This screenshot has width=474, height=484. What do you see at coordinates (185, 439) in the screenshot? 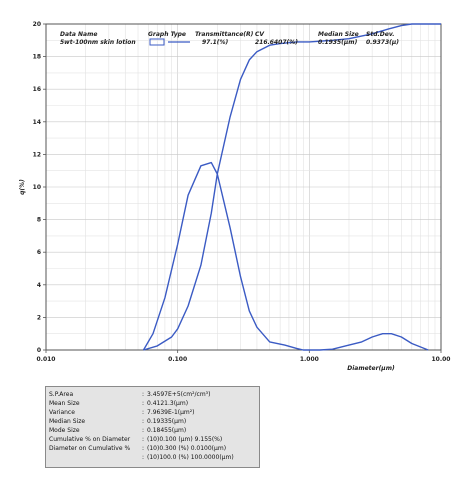
I see `stat-value: (10)0.100 (μm) 9.155(%)` at bounding box center [185, 439].